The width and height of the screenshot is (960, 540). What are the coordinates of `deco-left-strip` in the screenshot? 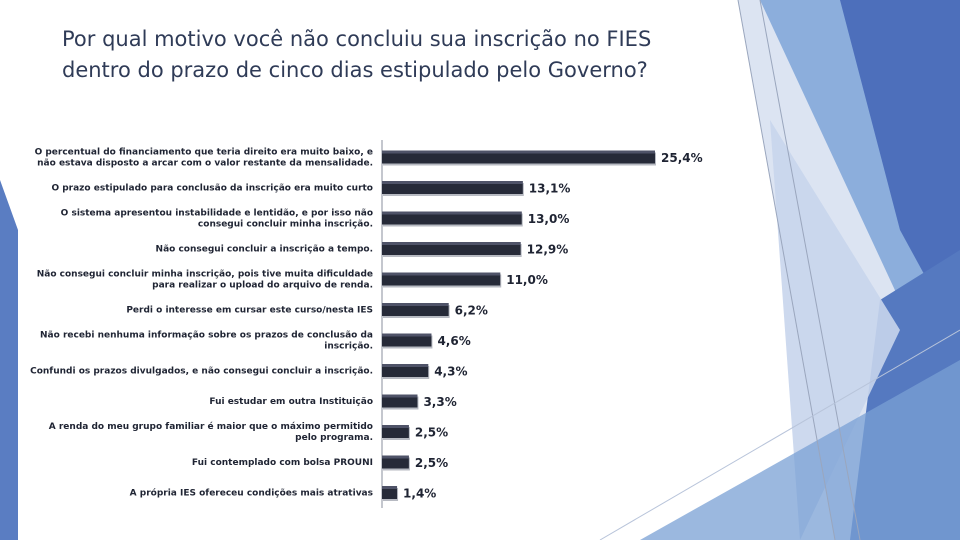 It's located at (9, 360).